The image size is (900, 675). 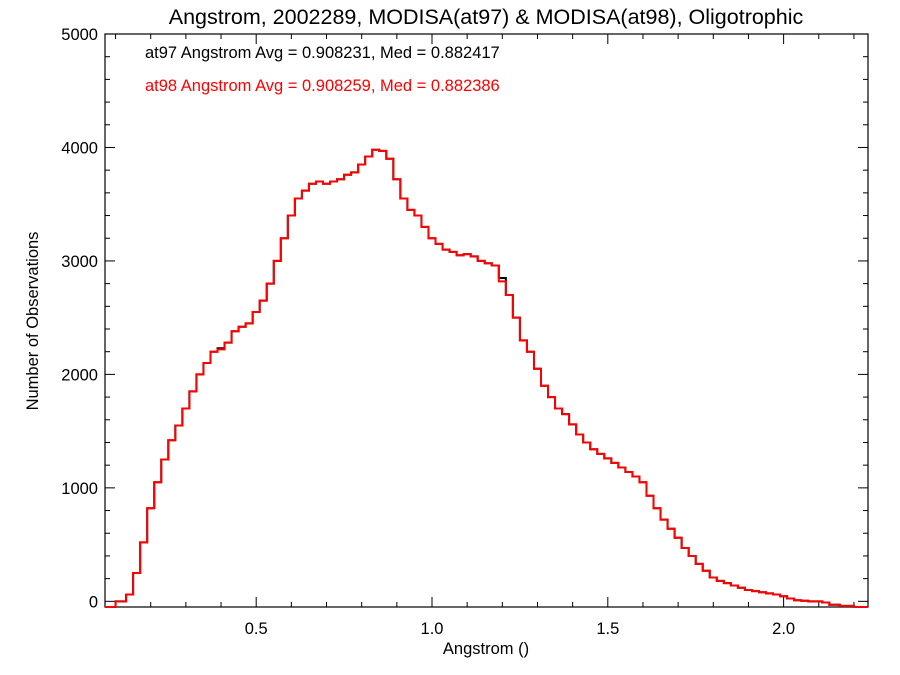 I want to click on x-tick-label: 2.0, so click(x=783, y=629).